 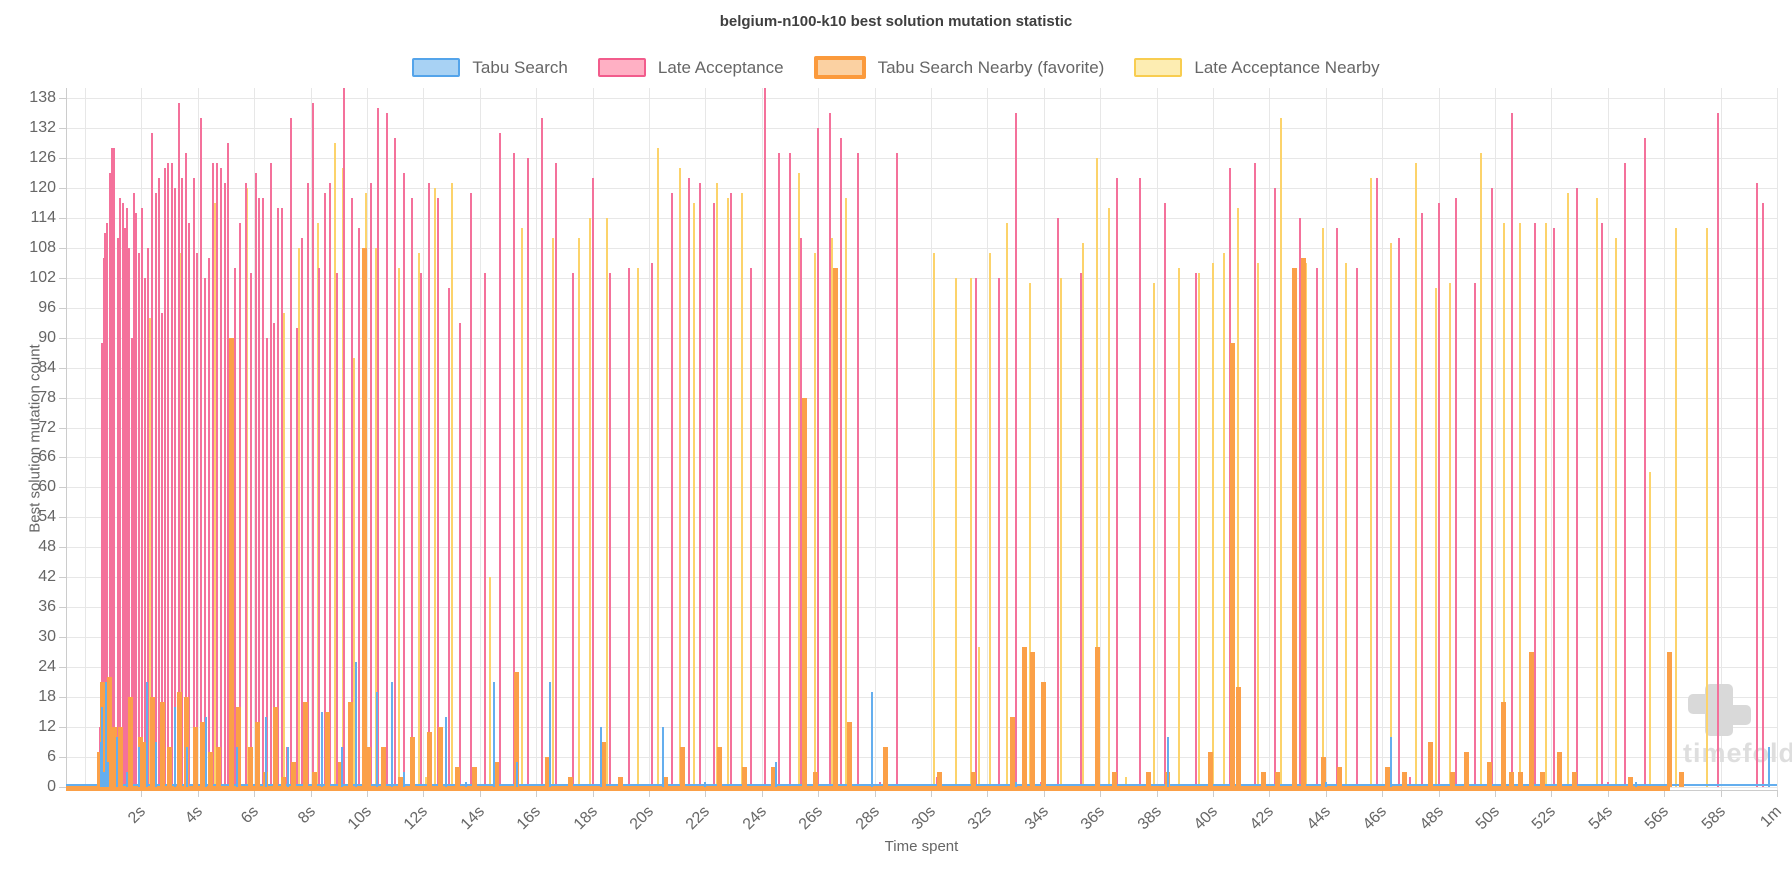 I want to click on legend-item-late-acceptance-nearby: Late Acceptance Nearby, so click(x=1257, y=68).